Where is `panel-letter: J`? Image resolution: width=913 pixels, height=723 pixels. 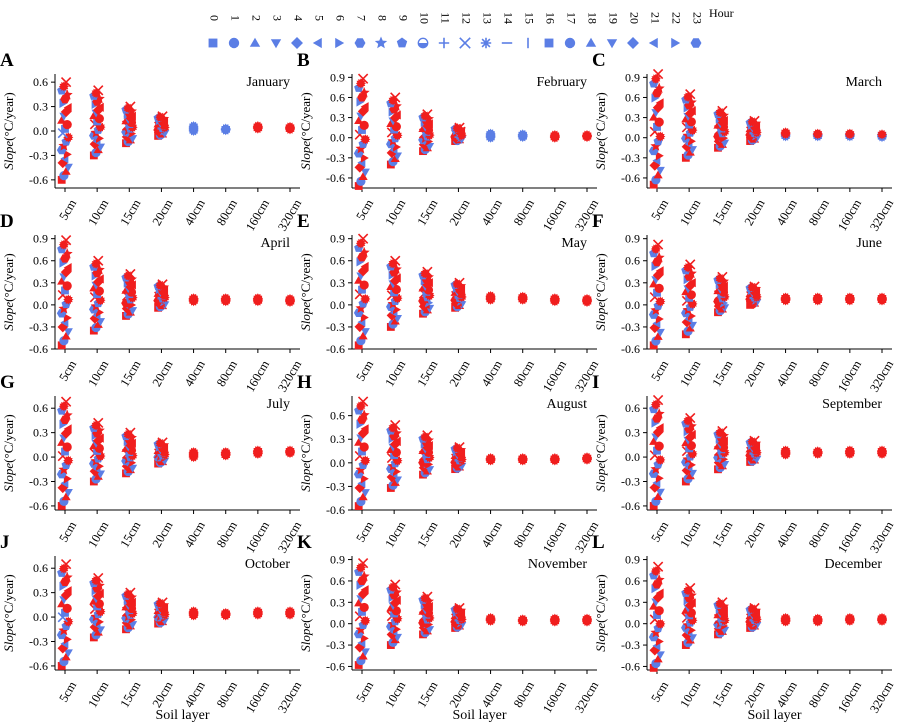 panel-letter: J is located at coordinates (5, 542).